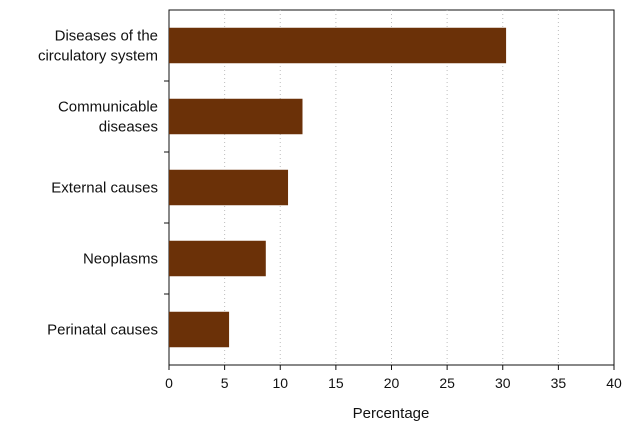  Describe the element at coordinates (503, 383) in the screenshot. I see `x-tick-label: 30` at that location.